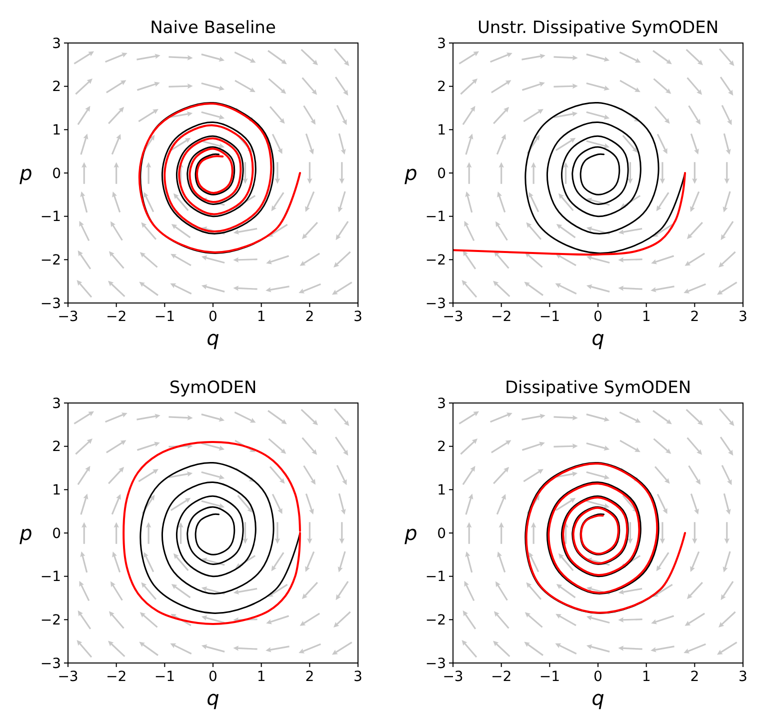 Image resolution: width=768 pixels, height=721 pixels. What do you see at coordinates (213, 28) in the screenshot?
I see `chart-title: Naive Baseline` at bounding box center [213, 28].